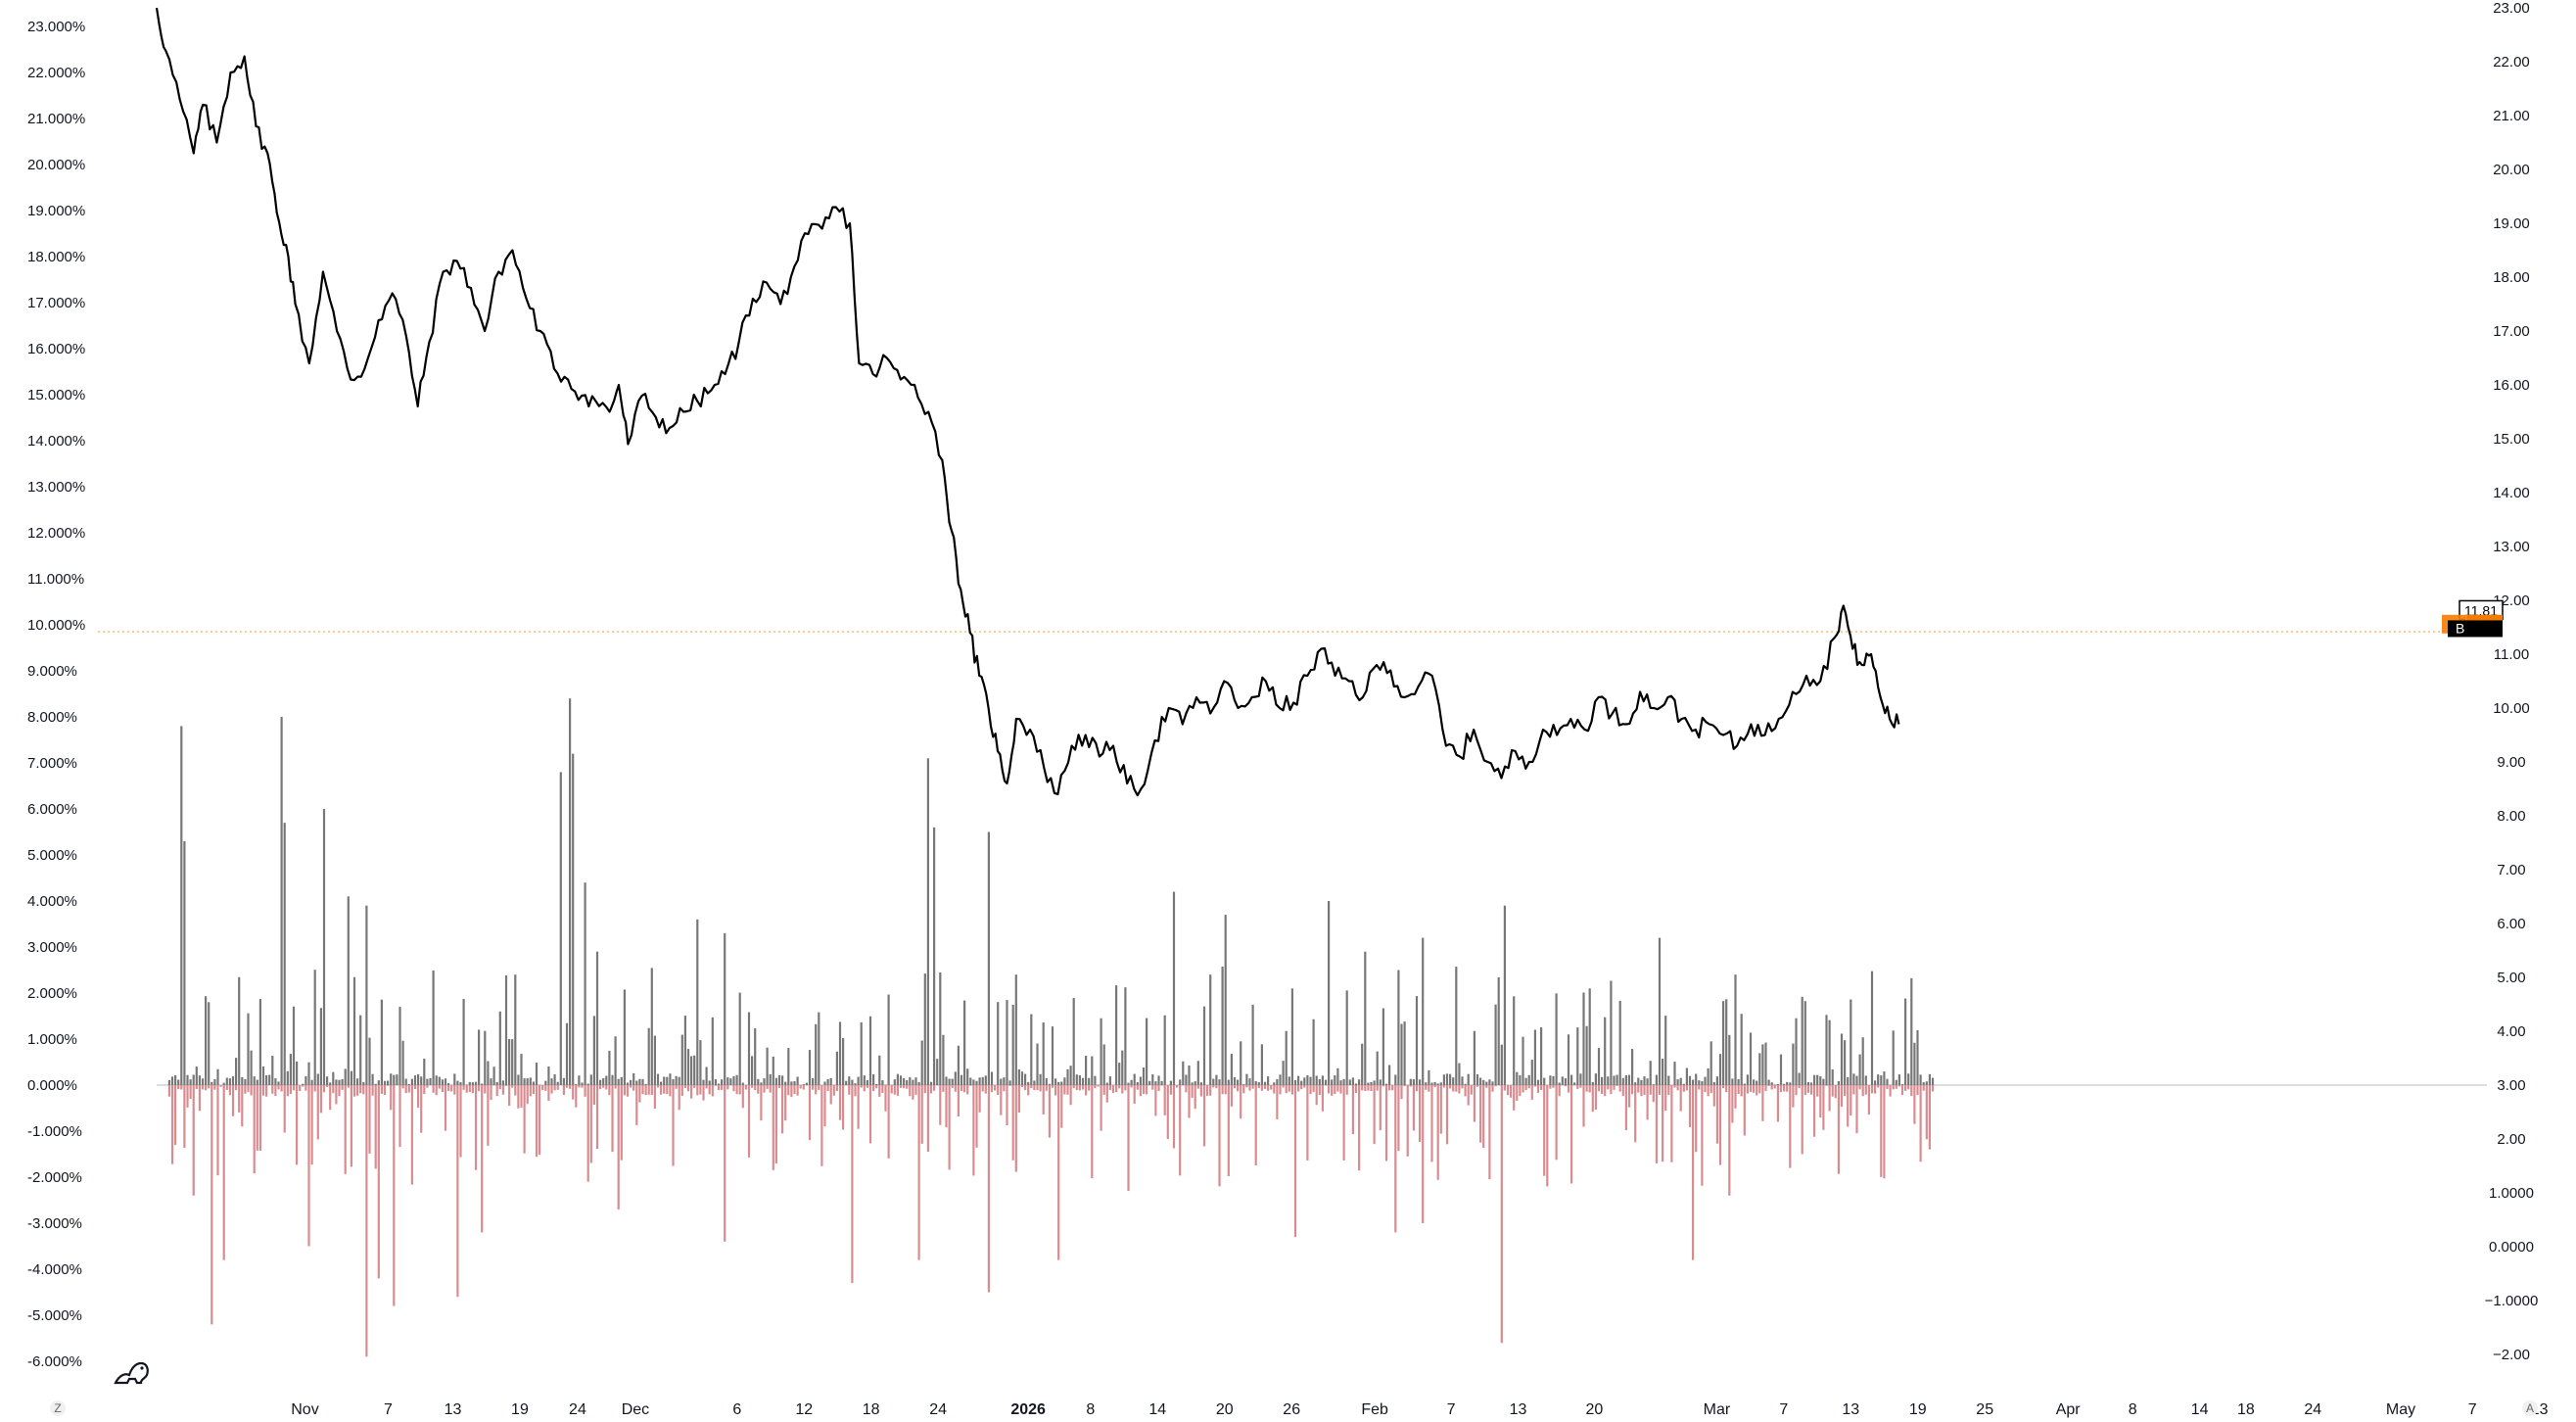  What do you see at coordinates (2530, 1408) in the screenshot?
I see `corner-right-button: A` at bounding box center [2530, 1408].